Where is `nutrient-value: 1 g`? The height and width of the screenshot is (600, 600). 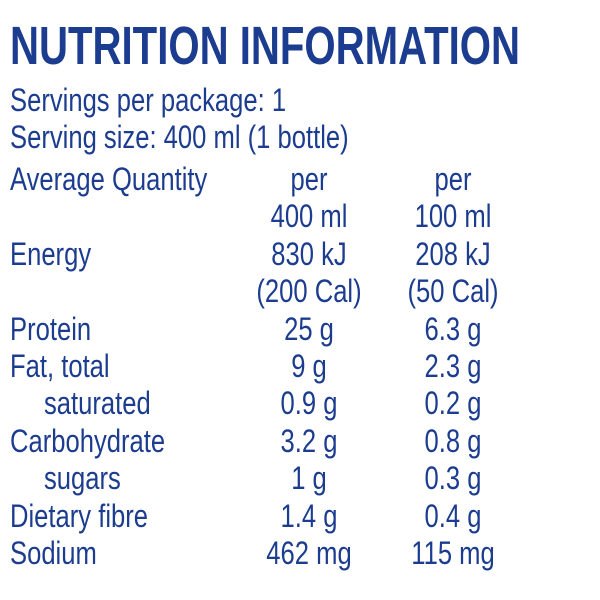
nutrient-value: 1 g is located at coordinates (309, 478).